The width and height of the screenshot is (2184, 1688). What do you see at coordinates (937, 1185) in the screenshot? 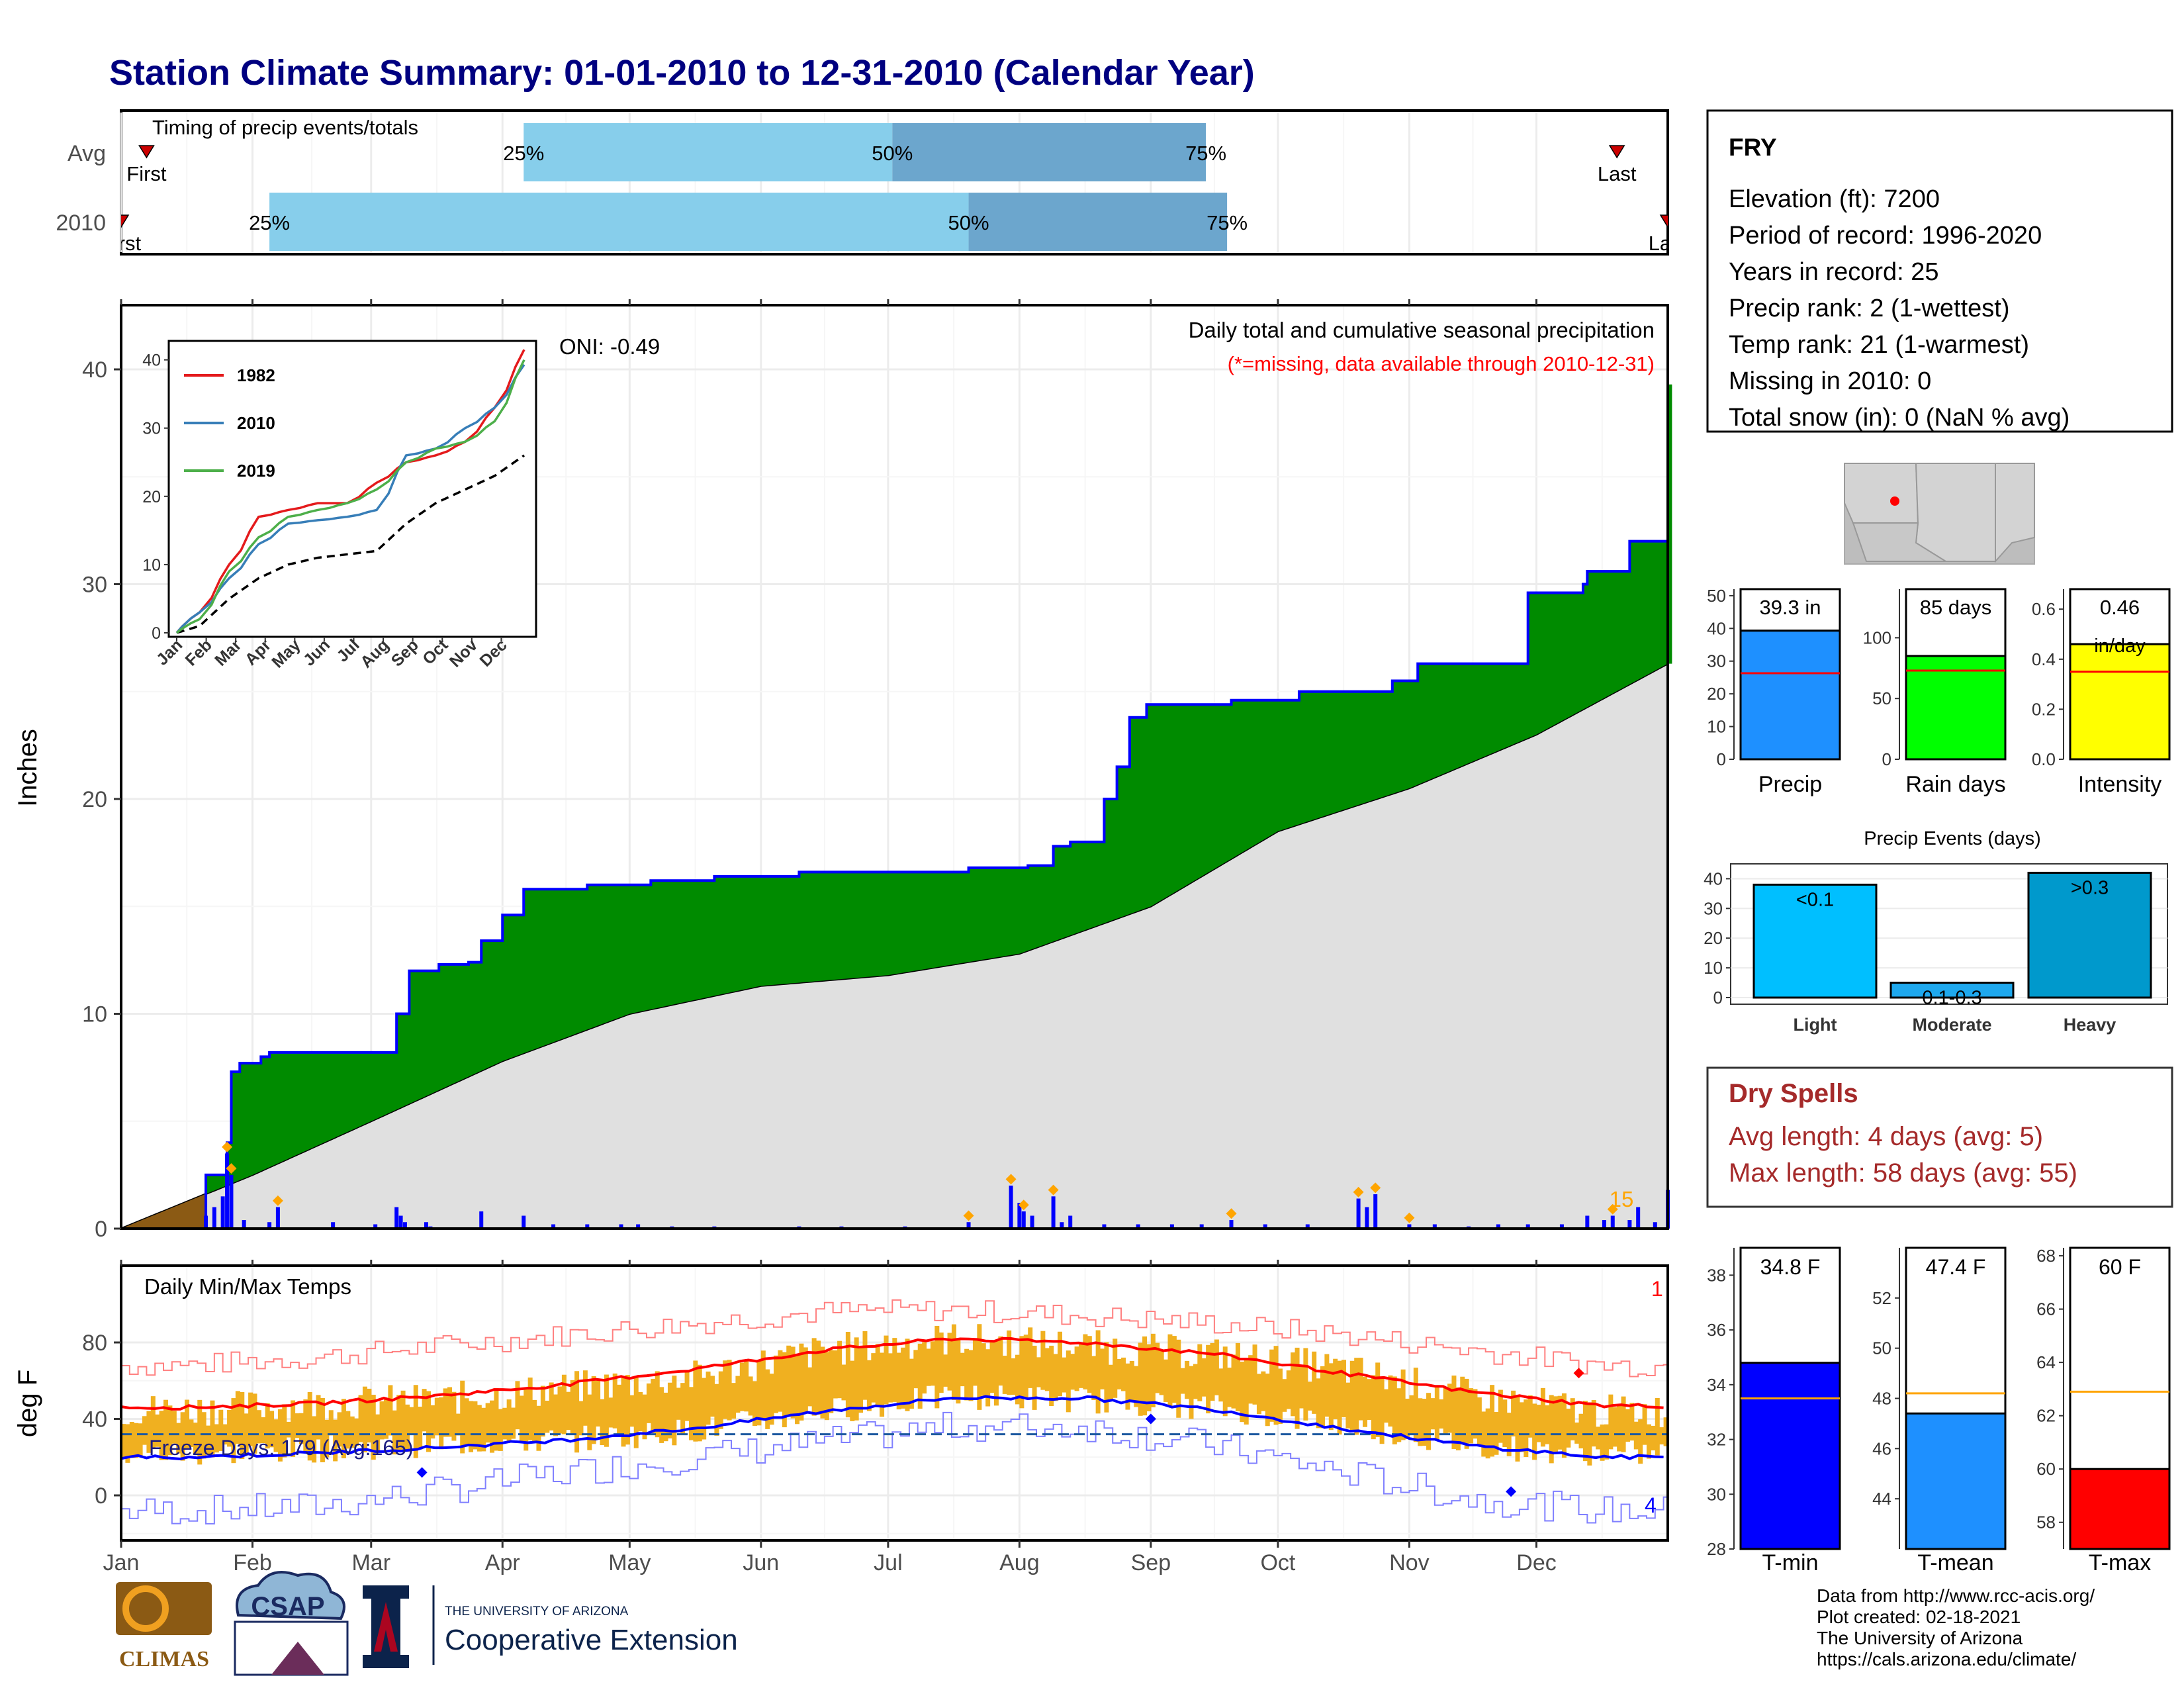
I see `precip-daily-bars` at bounding box center [937, 1185].